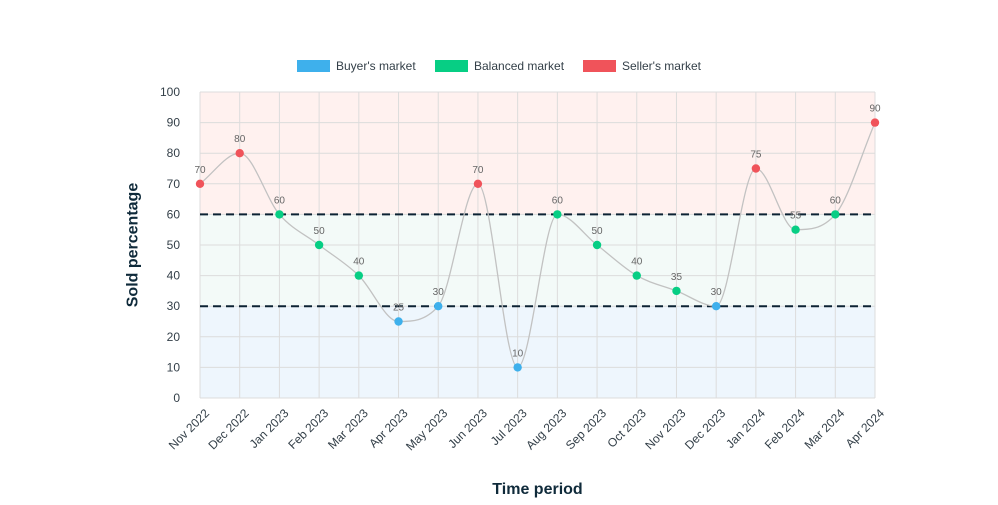  I want to click on x-tick-label: Nov 2023, so click(665, 429).